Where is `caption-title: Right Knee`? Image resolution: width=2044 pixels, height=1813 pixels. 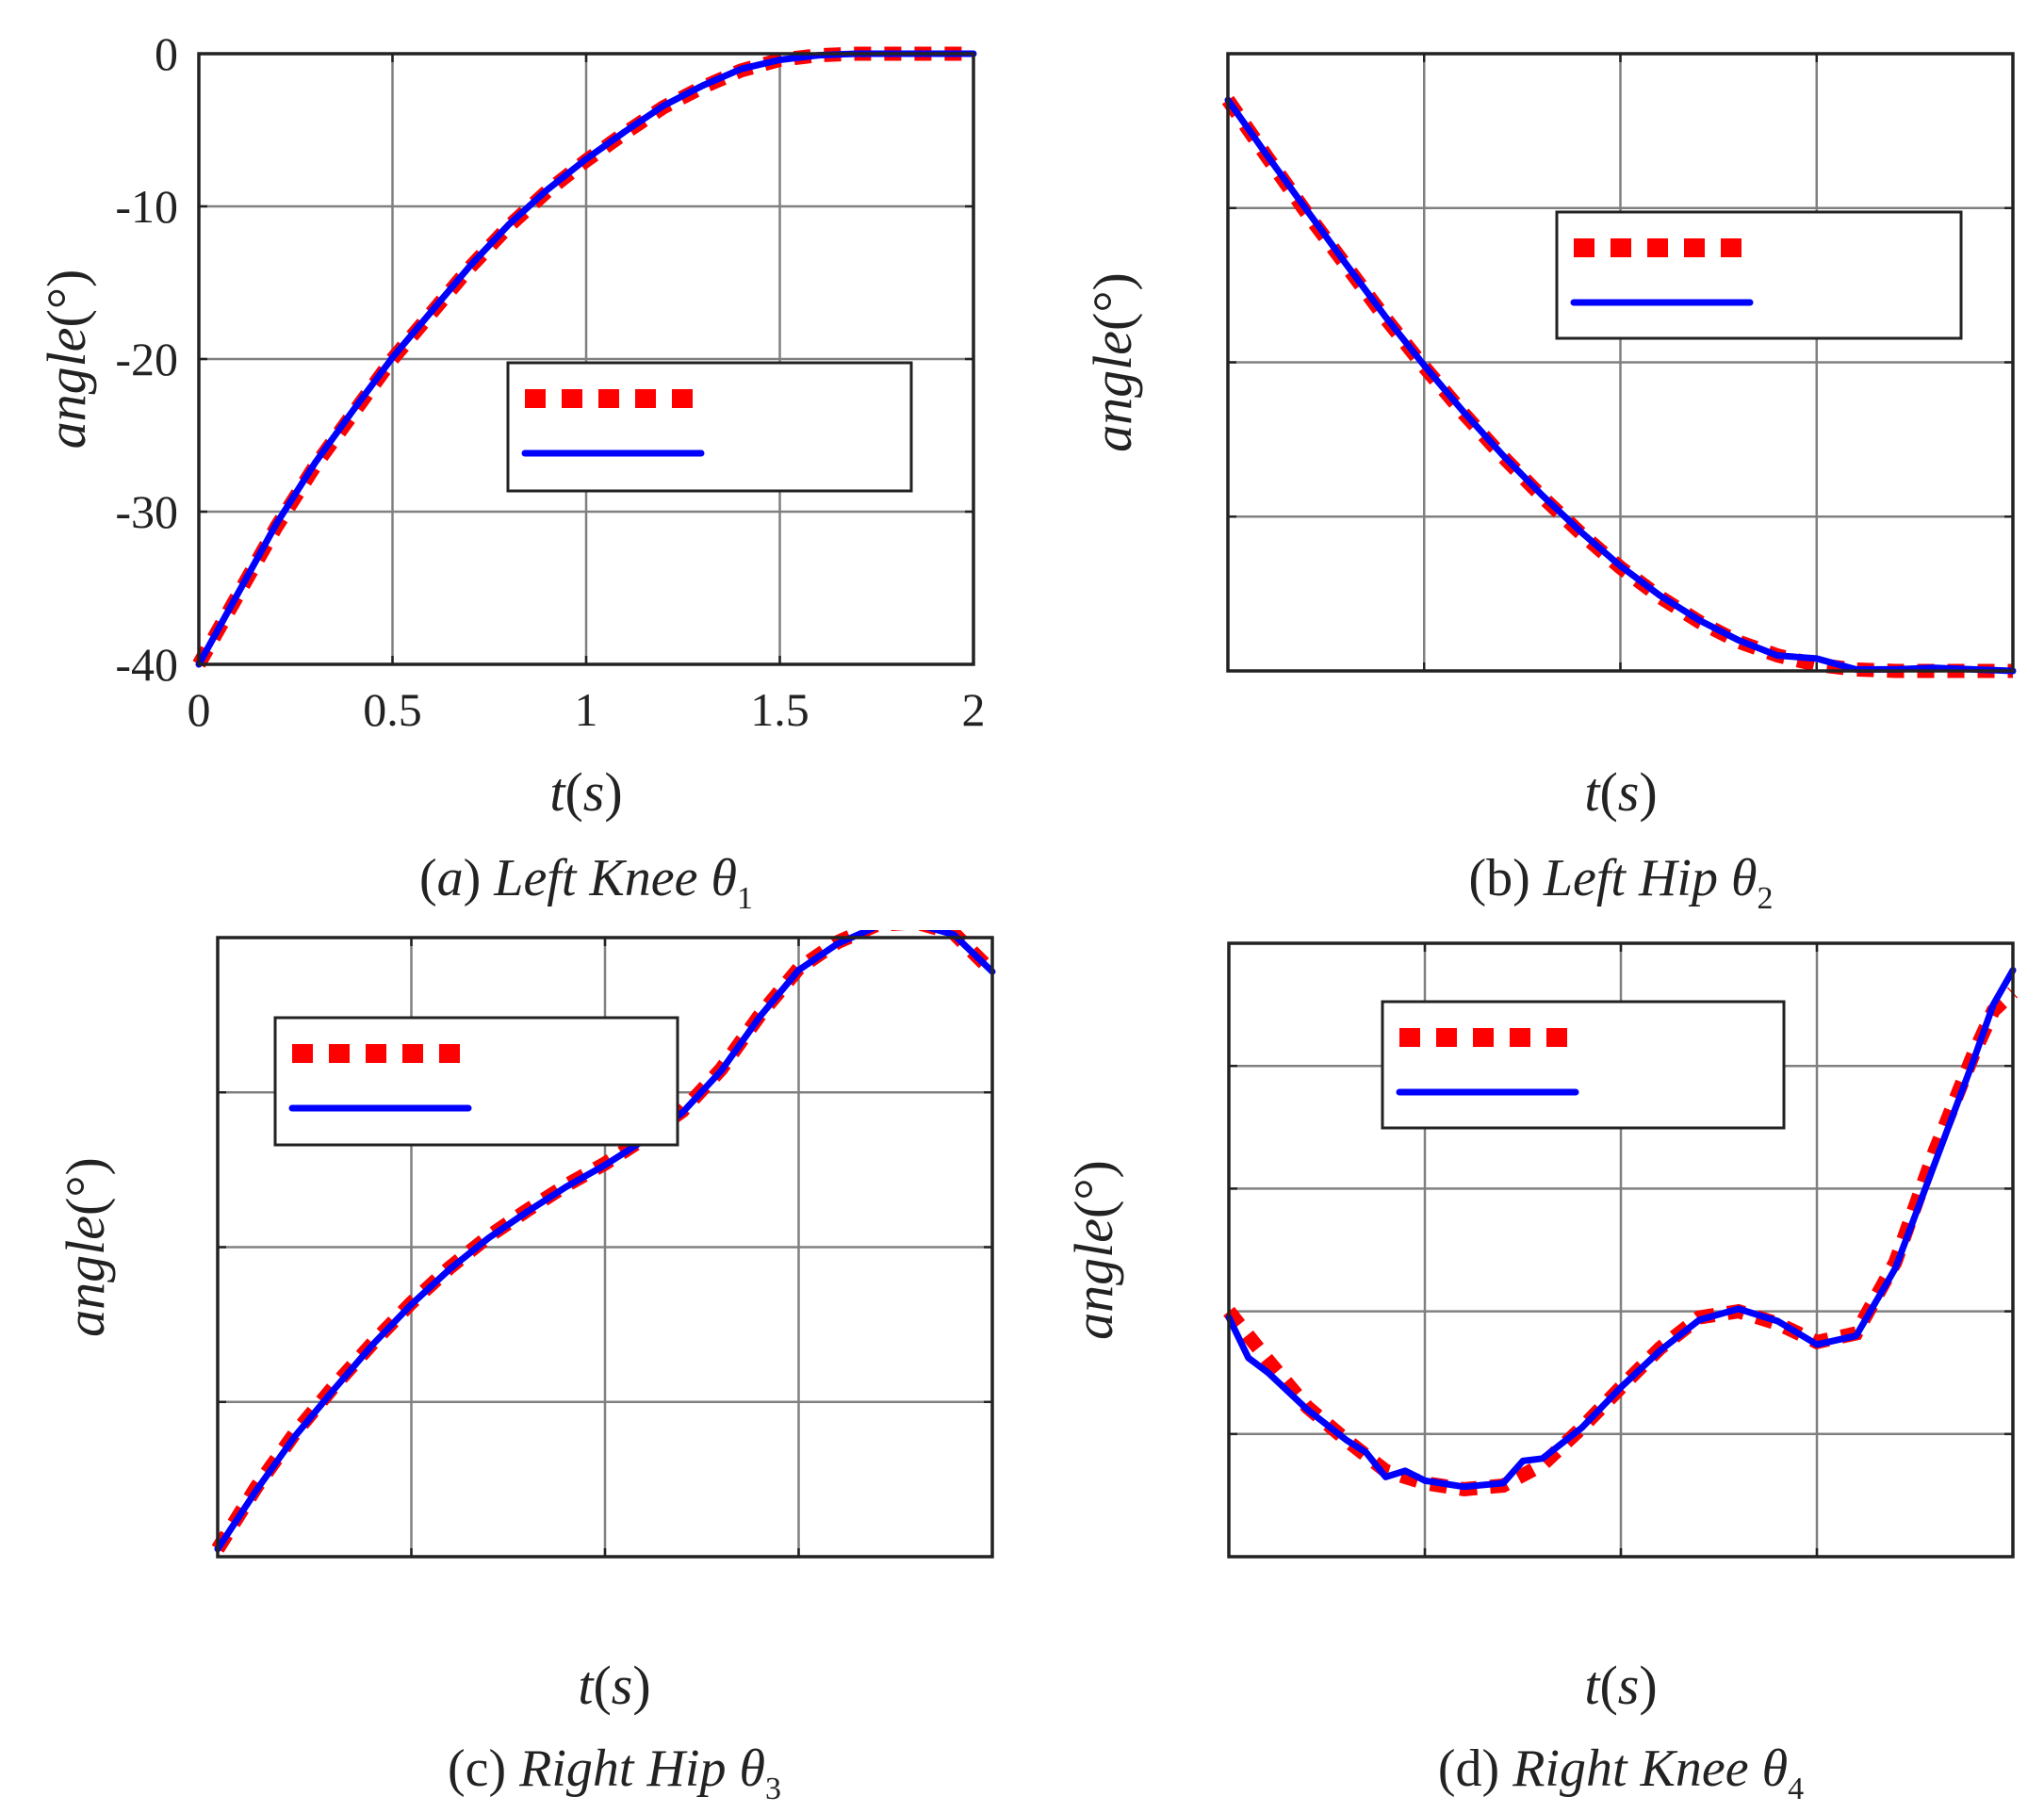 caption-title: Right Knee is located at coordinates (1636, 1769).